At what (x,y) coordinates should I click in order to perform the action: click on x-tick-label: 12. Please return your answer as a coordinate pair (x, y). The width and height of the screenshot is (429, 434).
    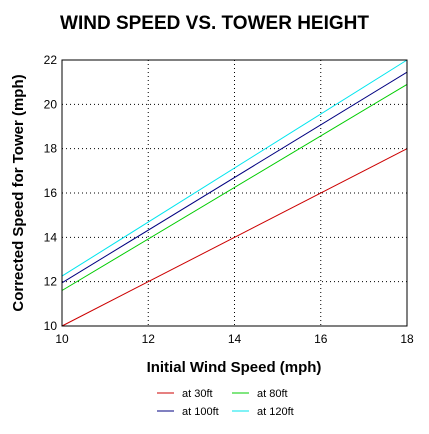
    Looking at the image, I should click on (149, 339).